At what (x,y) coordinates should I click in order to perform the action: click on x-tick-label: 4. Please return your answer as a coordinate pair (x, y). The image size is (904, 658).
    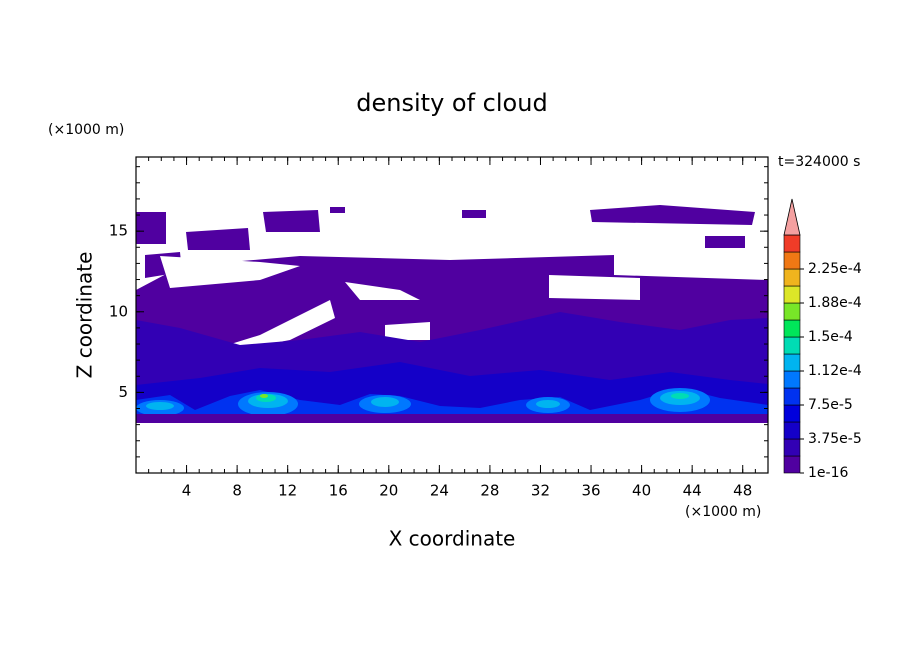
    Looking at the image, I should click on (187, 491).